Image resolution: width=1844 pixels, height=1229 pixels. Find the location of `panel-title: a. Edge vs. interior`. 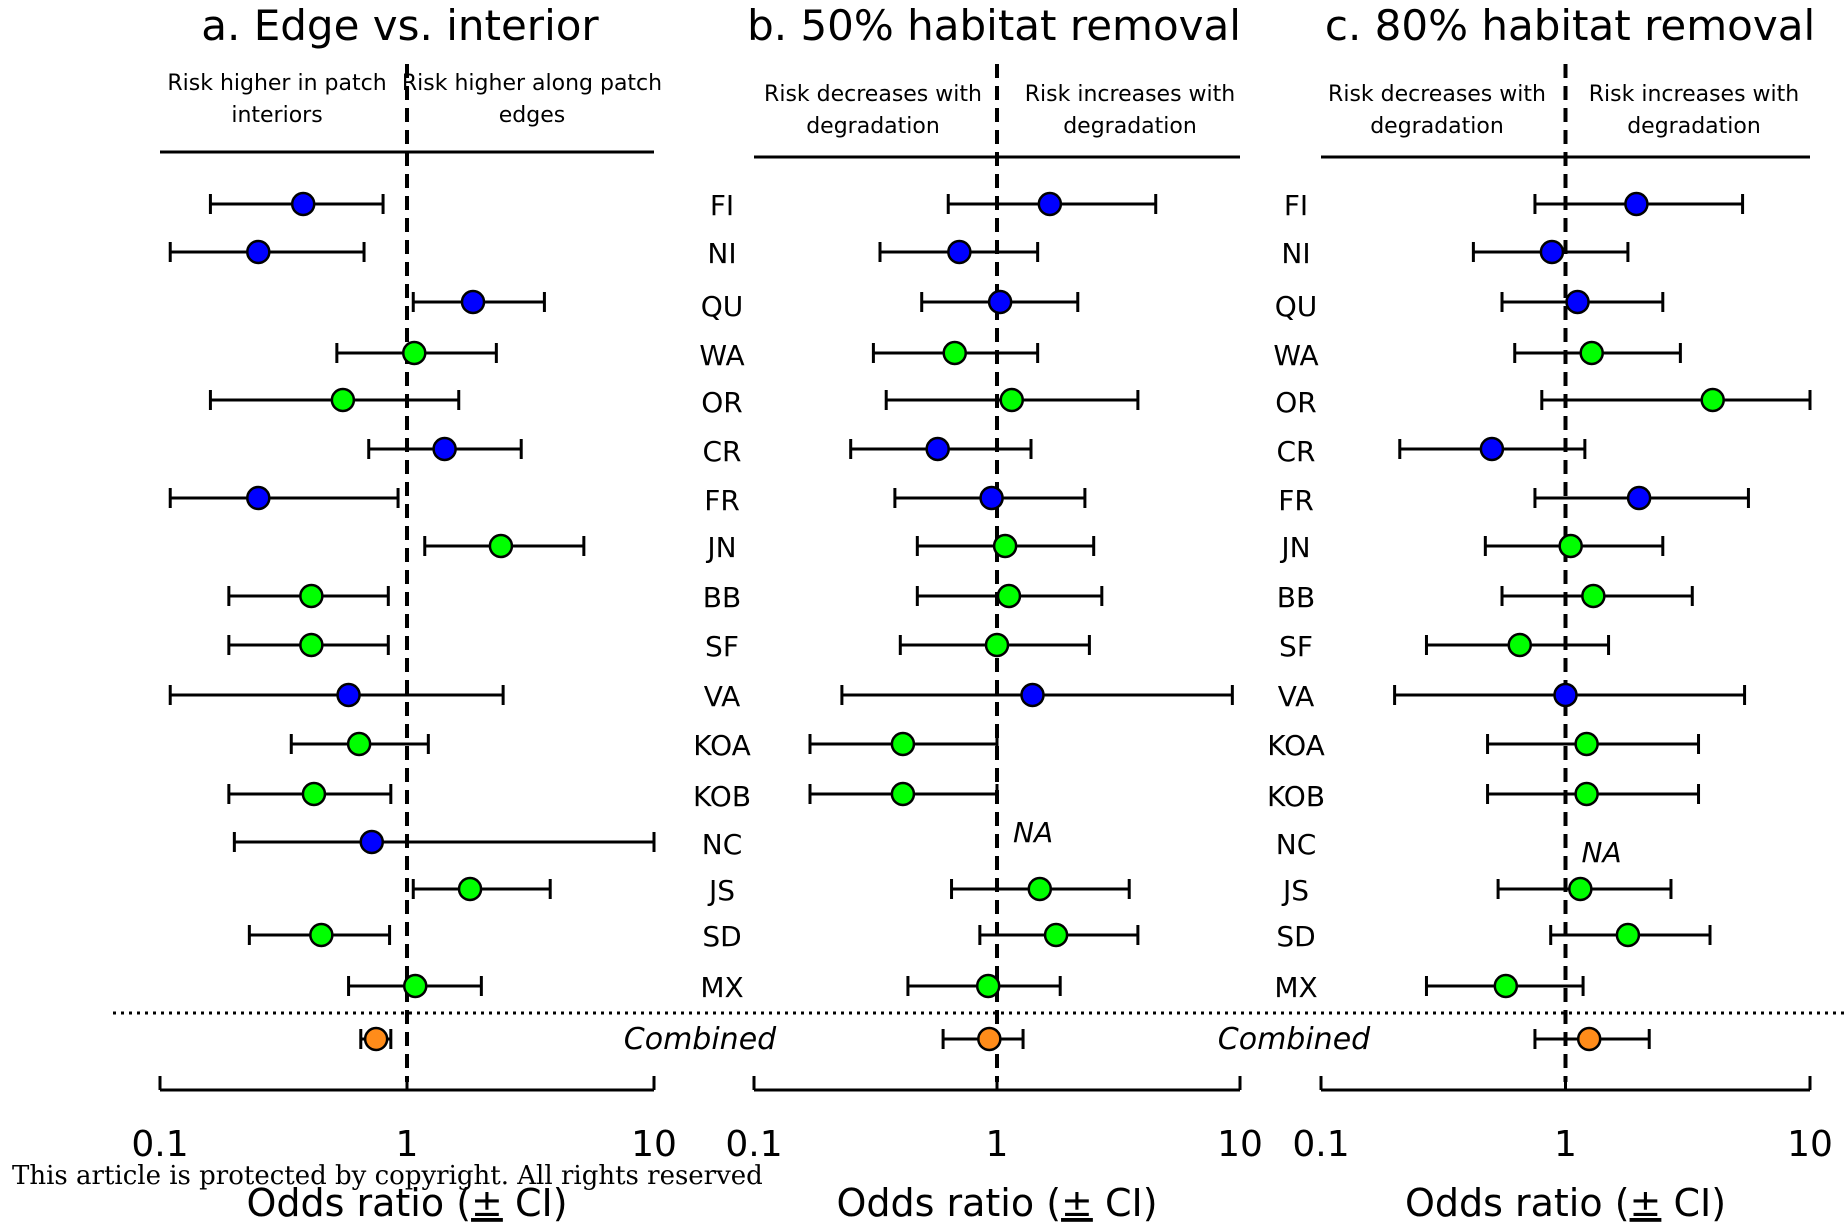

panel-title: a. Edge vs. interior is located at coordinates (400, 25).